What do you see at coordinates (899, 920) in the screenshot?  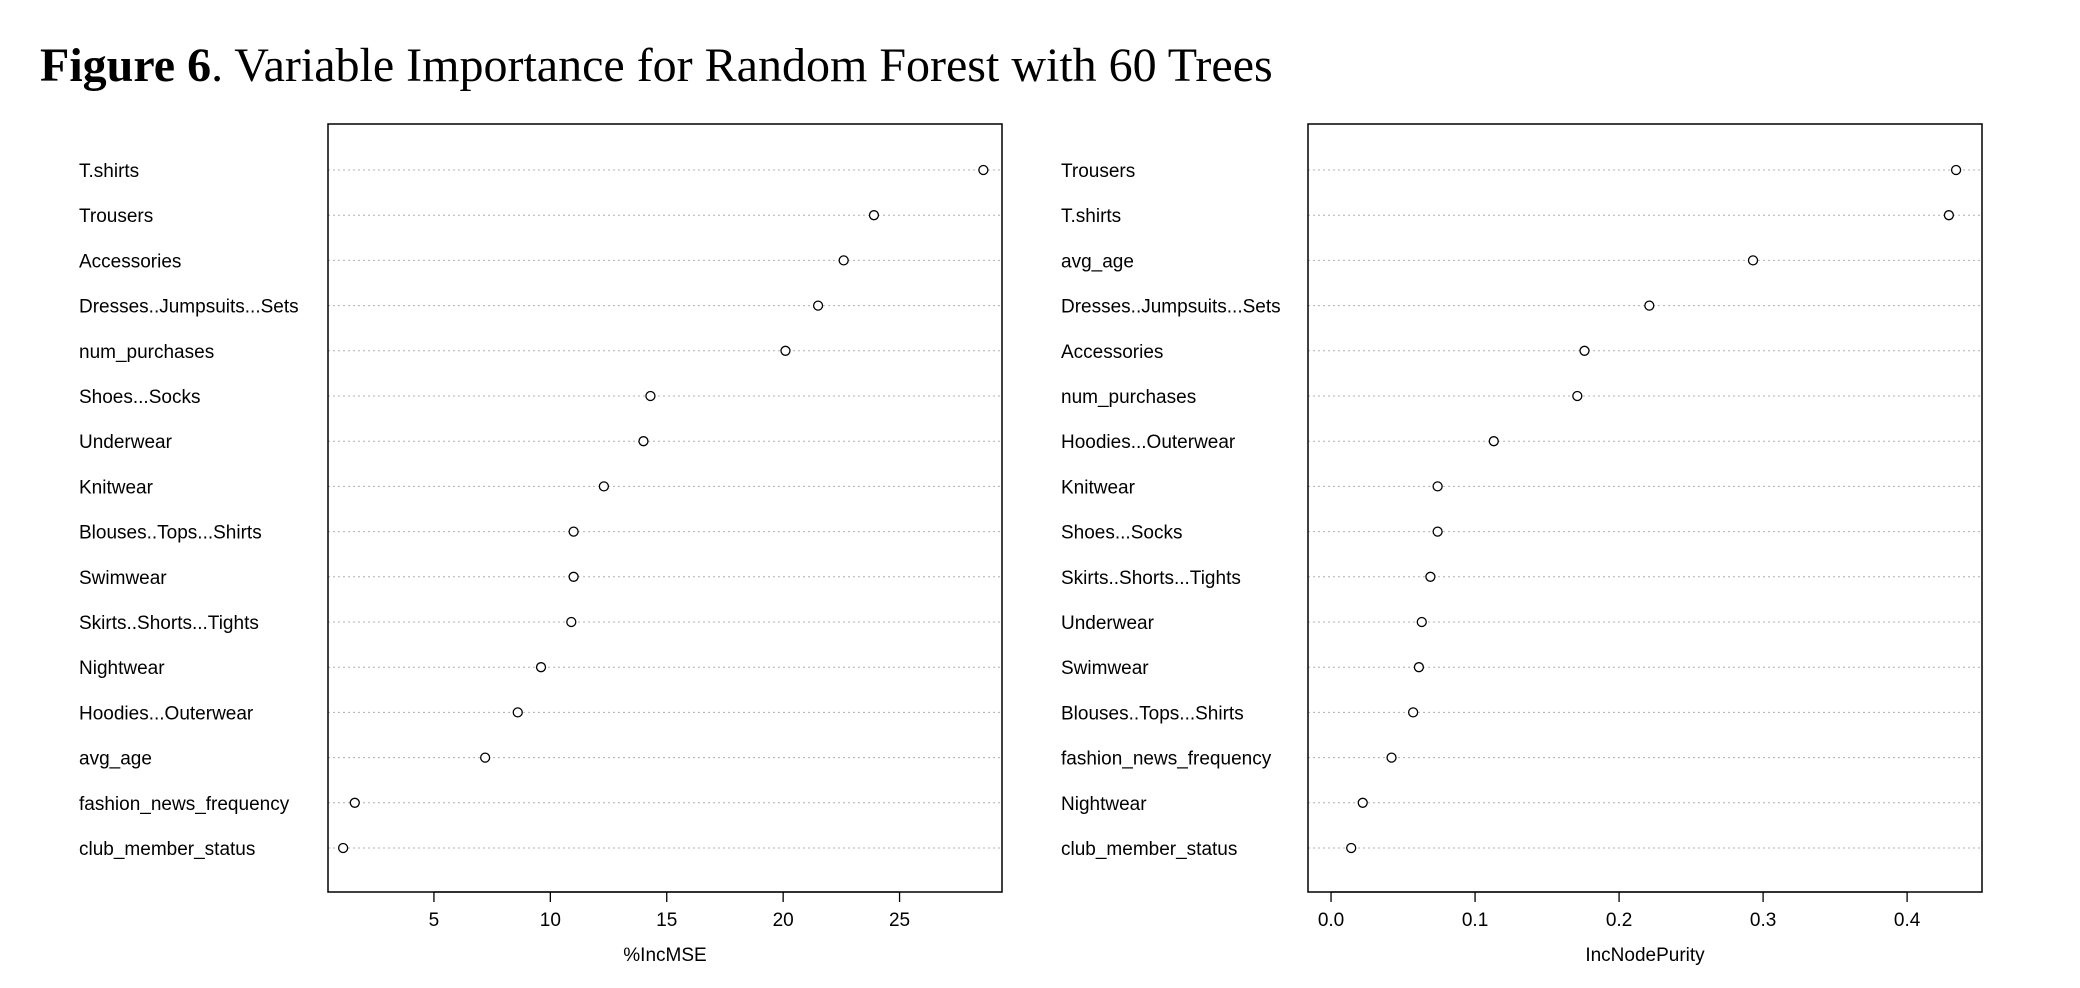 I see `x-tick-label: 25` at bounding box center [899, 920].